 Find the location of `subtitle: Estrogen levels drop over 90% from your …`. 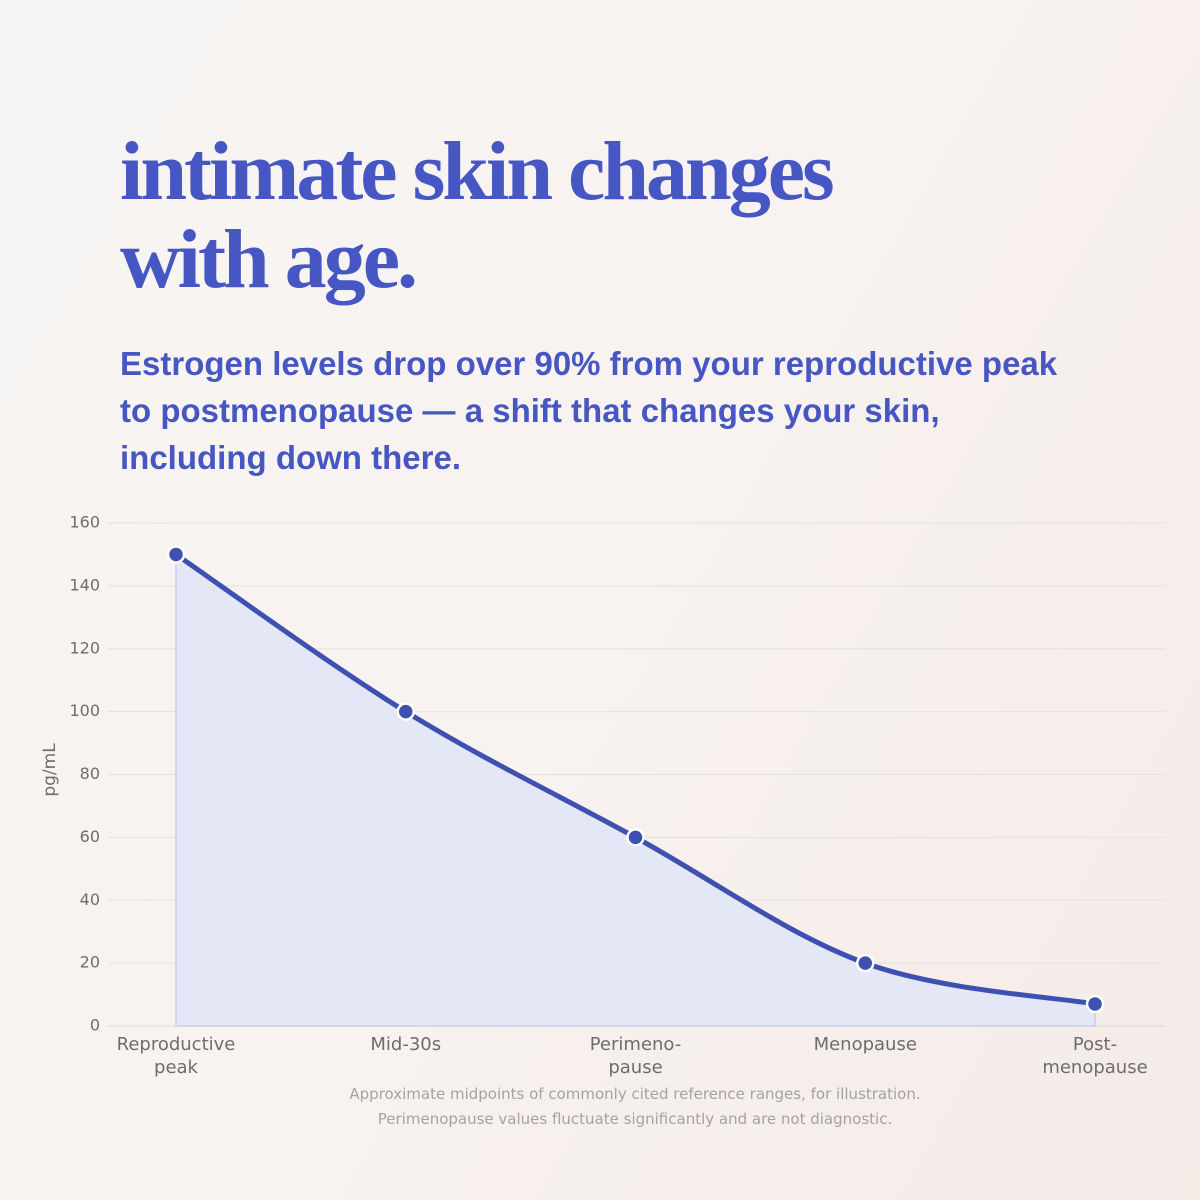

subtitle: Estrogen levels drop over 90% from your … is located at coordinates (589, 410).